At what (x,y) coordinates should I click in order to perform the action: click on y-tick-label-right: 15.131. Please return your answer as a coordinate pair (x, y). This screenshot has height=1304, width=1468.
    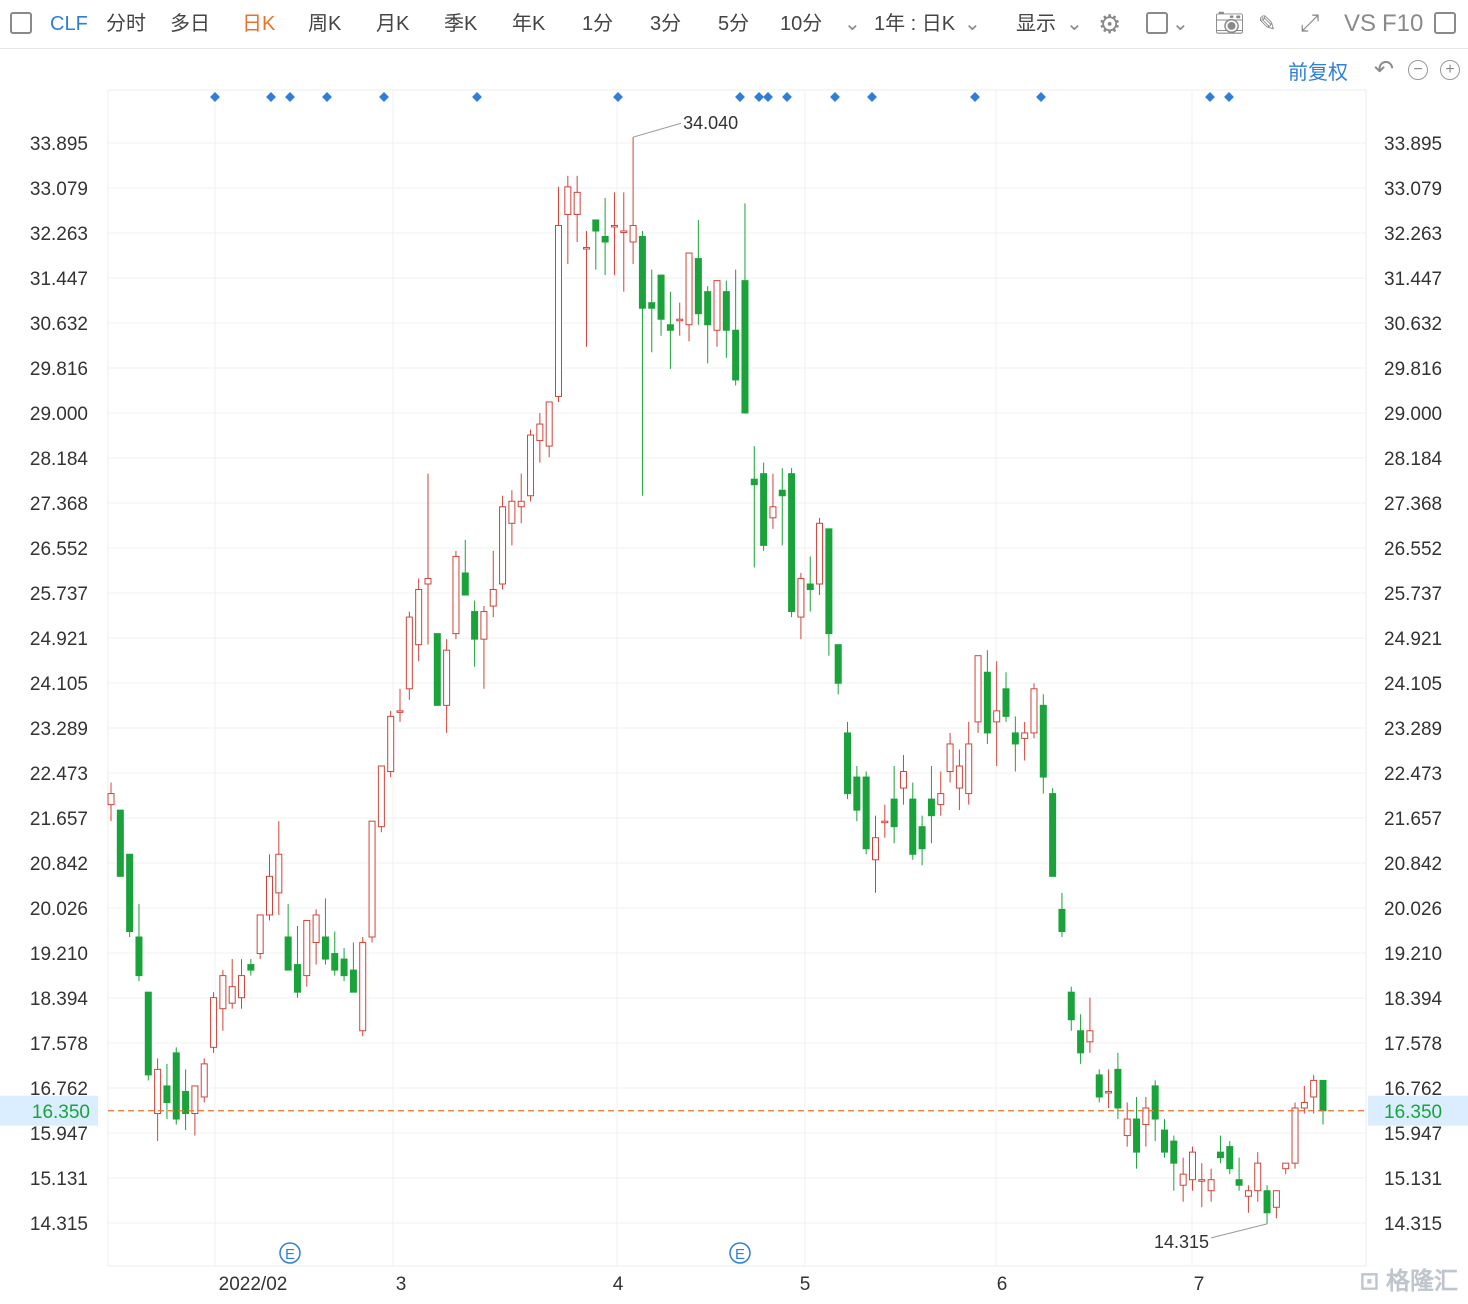
    Looking at the image, I should click on (1413, 1179).